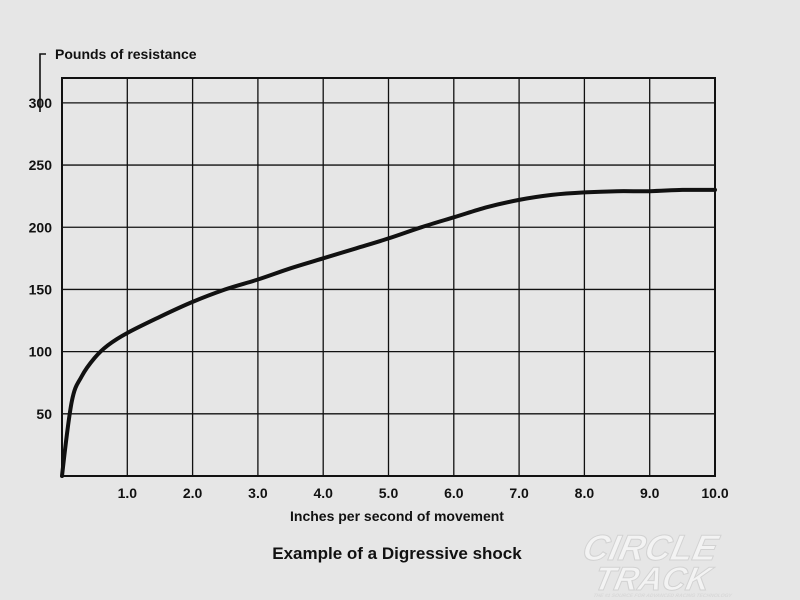 The image size is (800, 600). Describe the element at coordinates (389, 493) in the screenshot. I see `x-tick-label: 5.0` at that location.